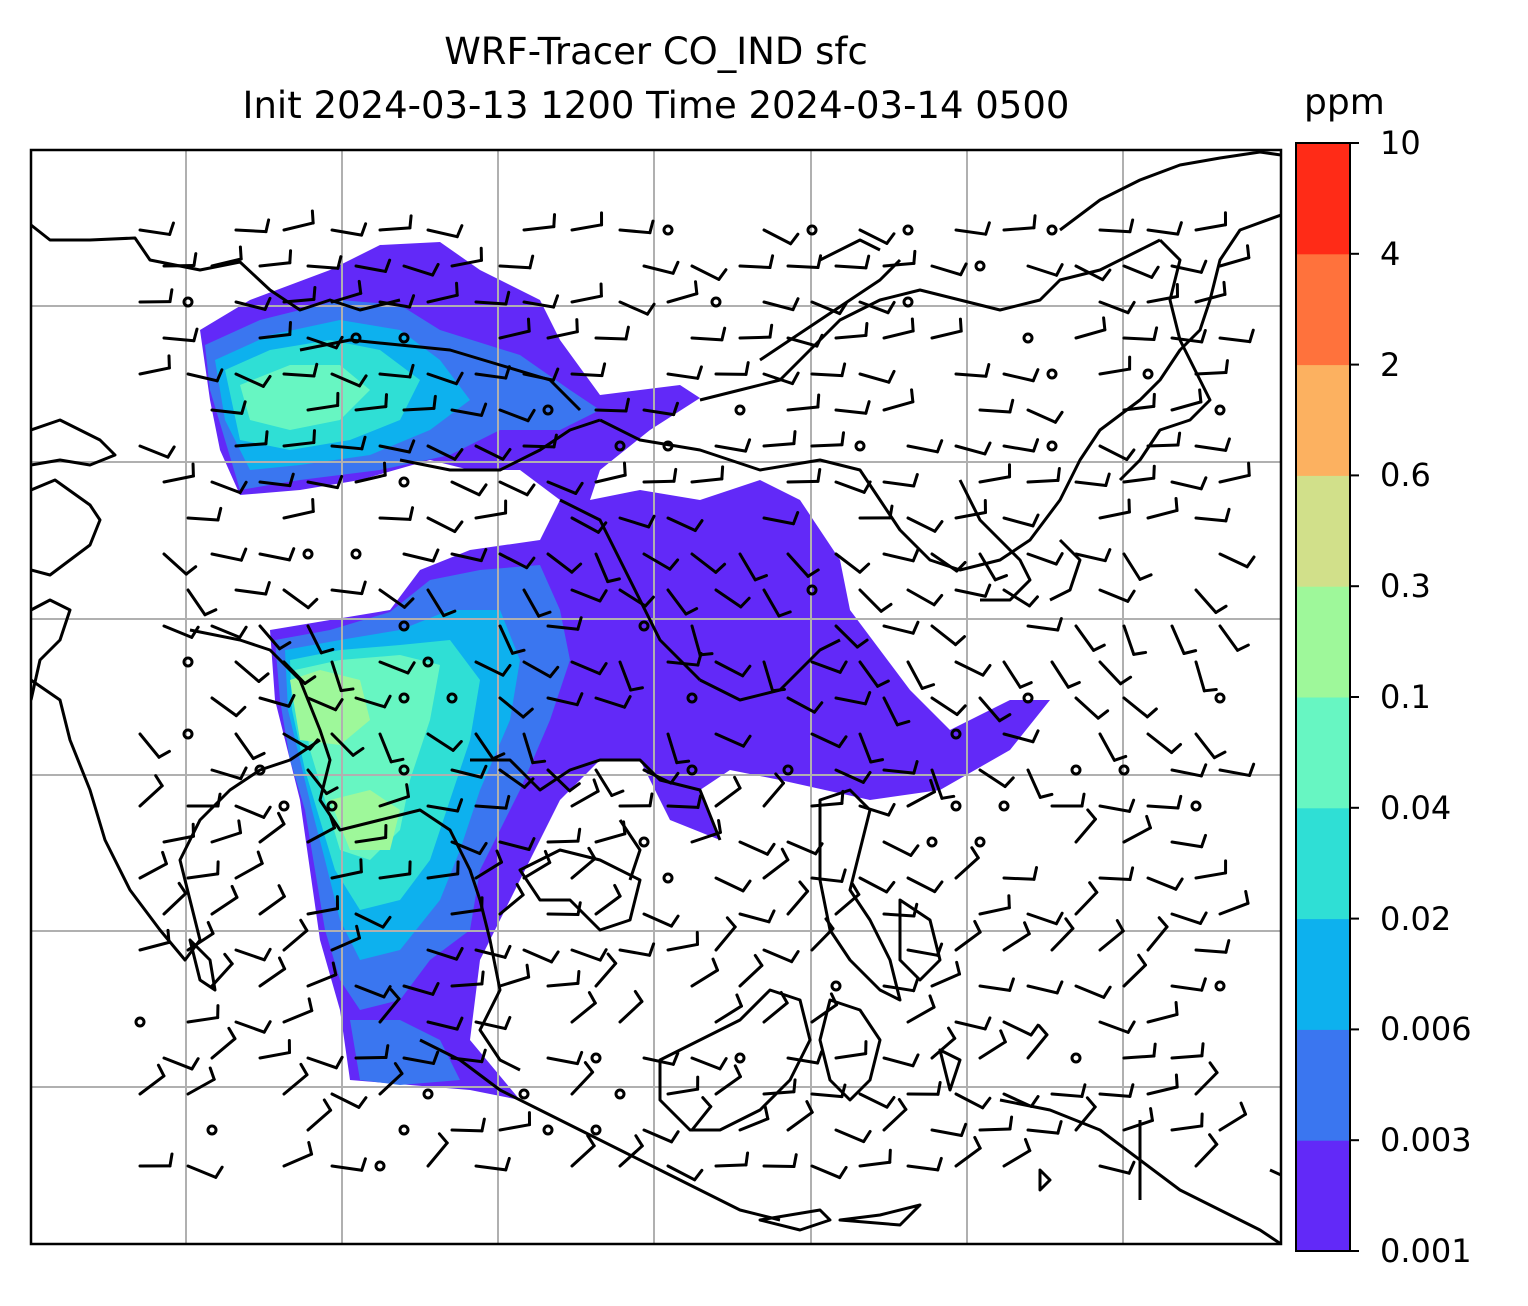  What do you see at coordinates (1400, 143) in the screenshot?
I see `colorbar-tick-label: 10` at bounding box center [1400, 143].